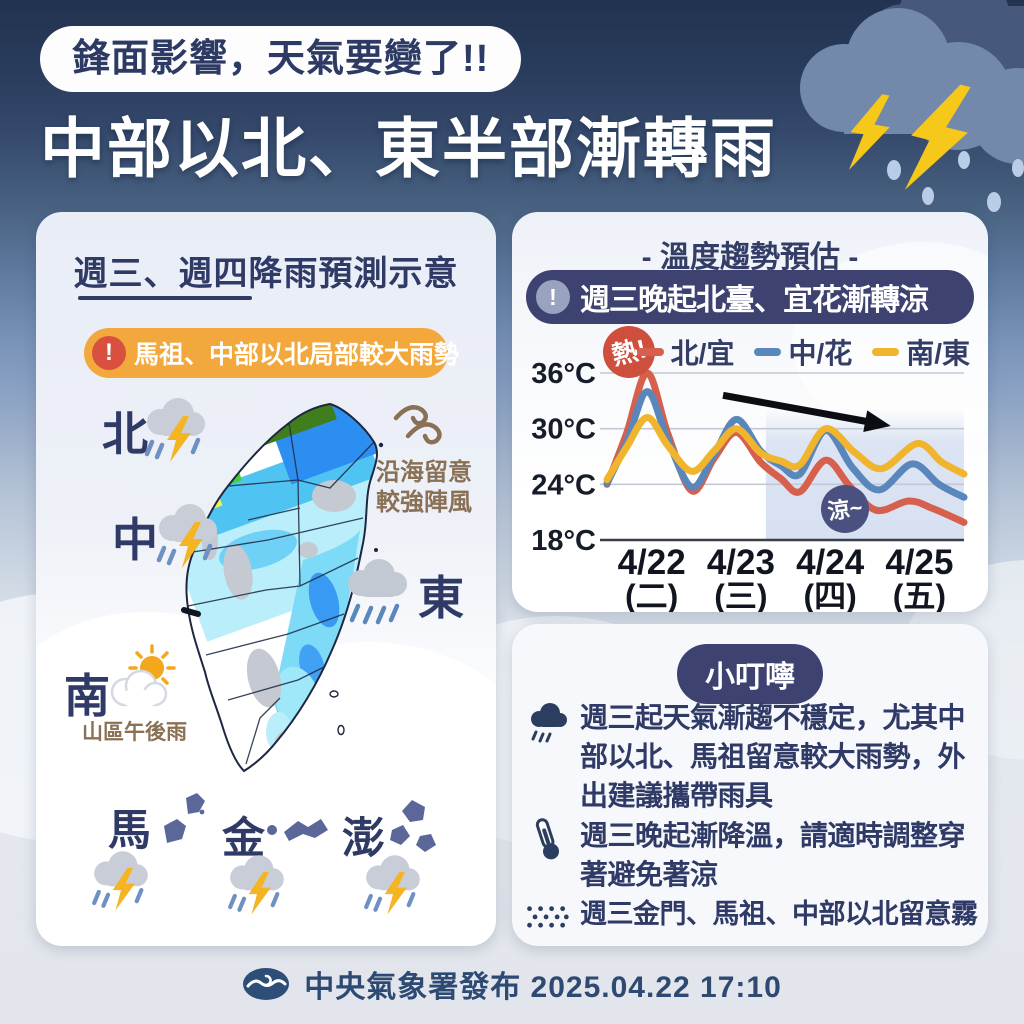 The width and height of the screenshot is (1024, 1024). Describe the element at coordinates (702, 353) in the screenshot. I see `legend-label: 北/宜` at that location.